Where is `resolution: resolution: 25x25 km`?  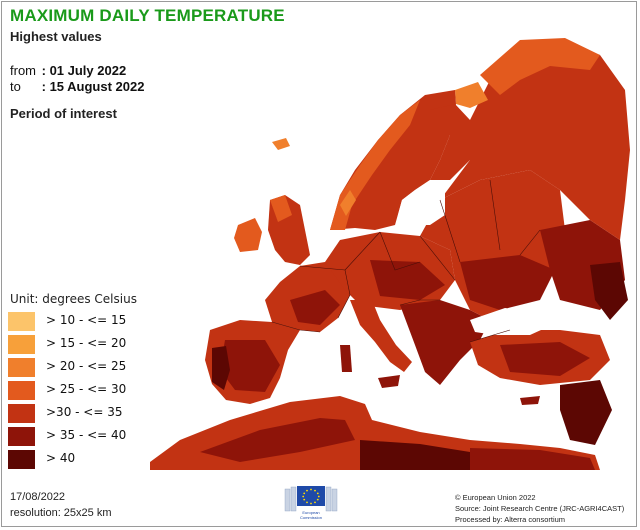 resolution: resolution: 25x25 km is located at coordinates (61, 513).